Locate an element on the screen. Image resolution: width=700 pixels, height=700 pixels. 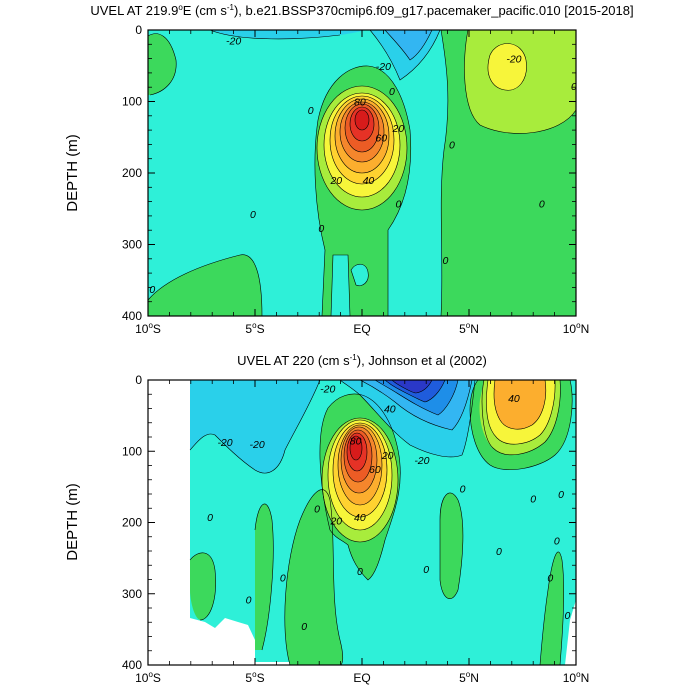
panel-a-ylabel: DEPTH (m) is located at coordinates (72, 173).